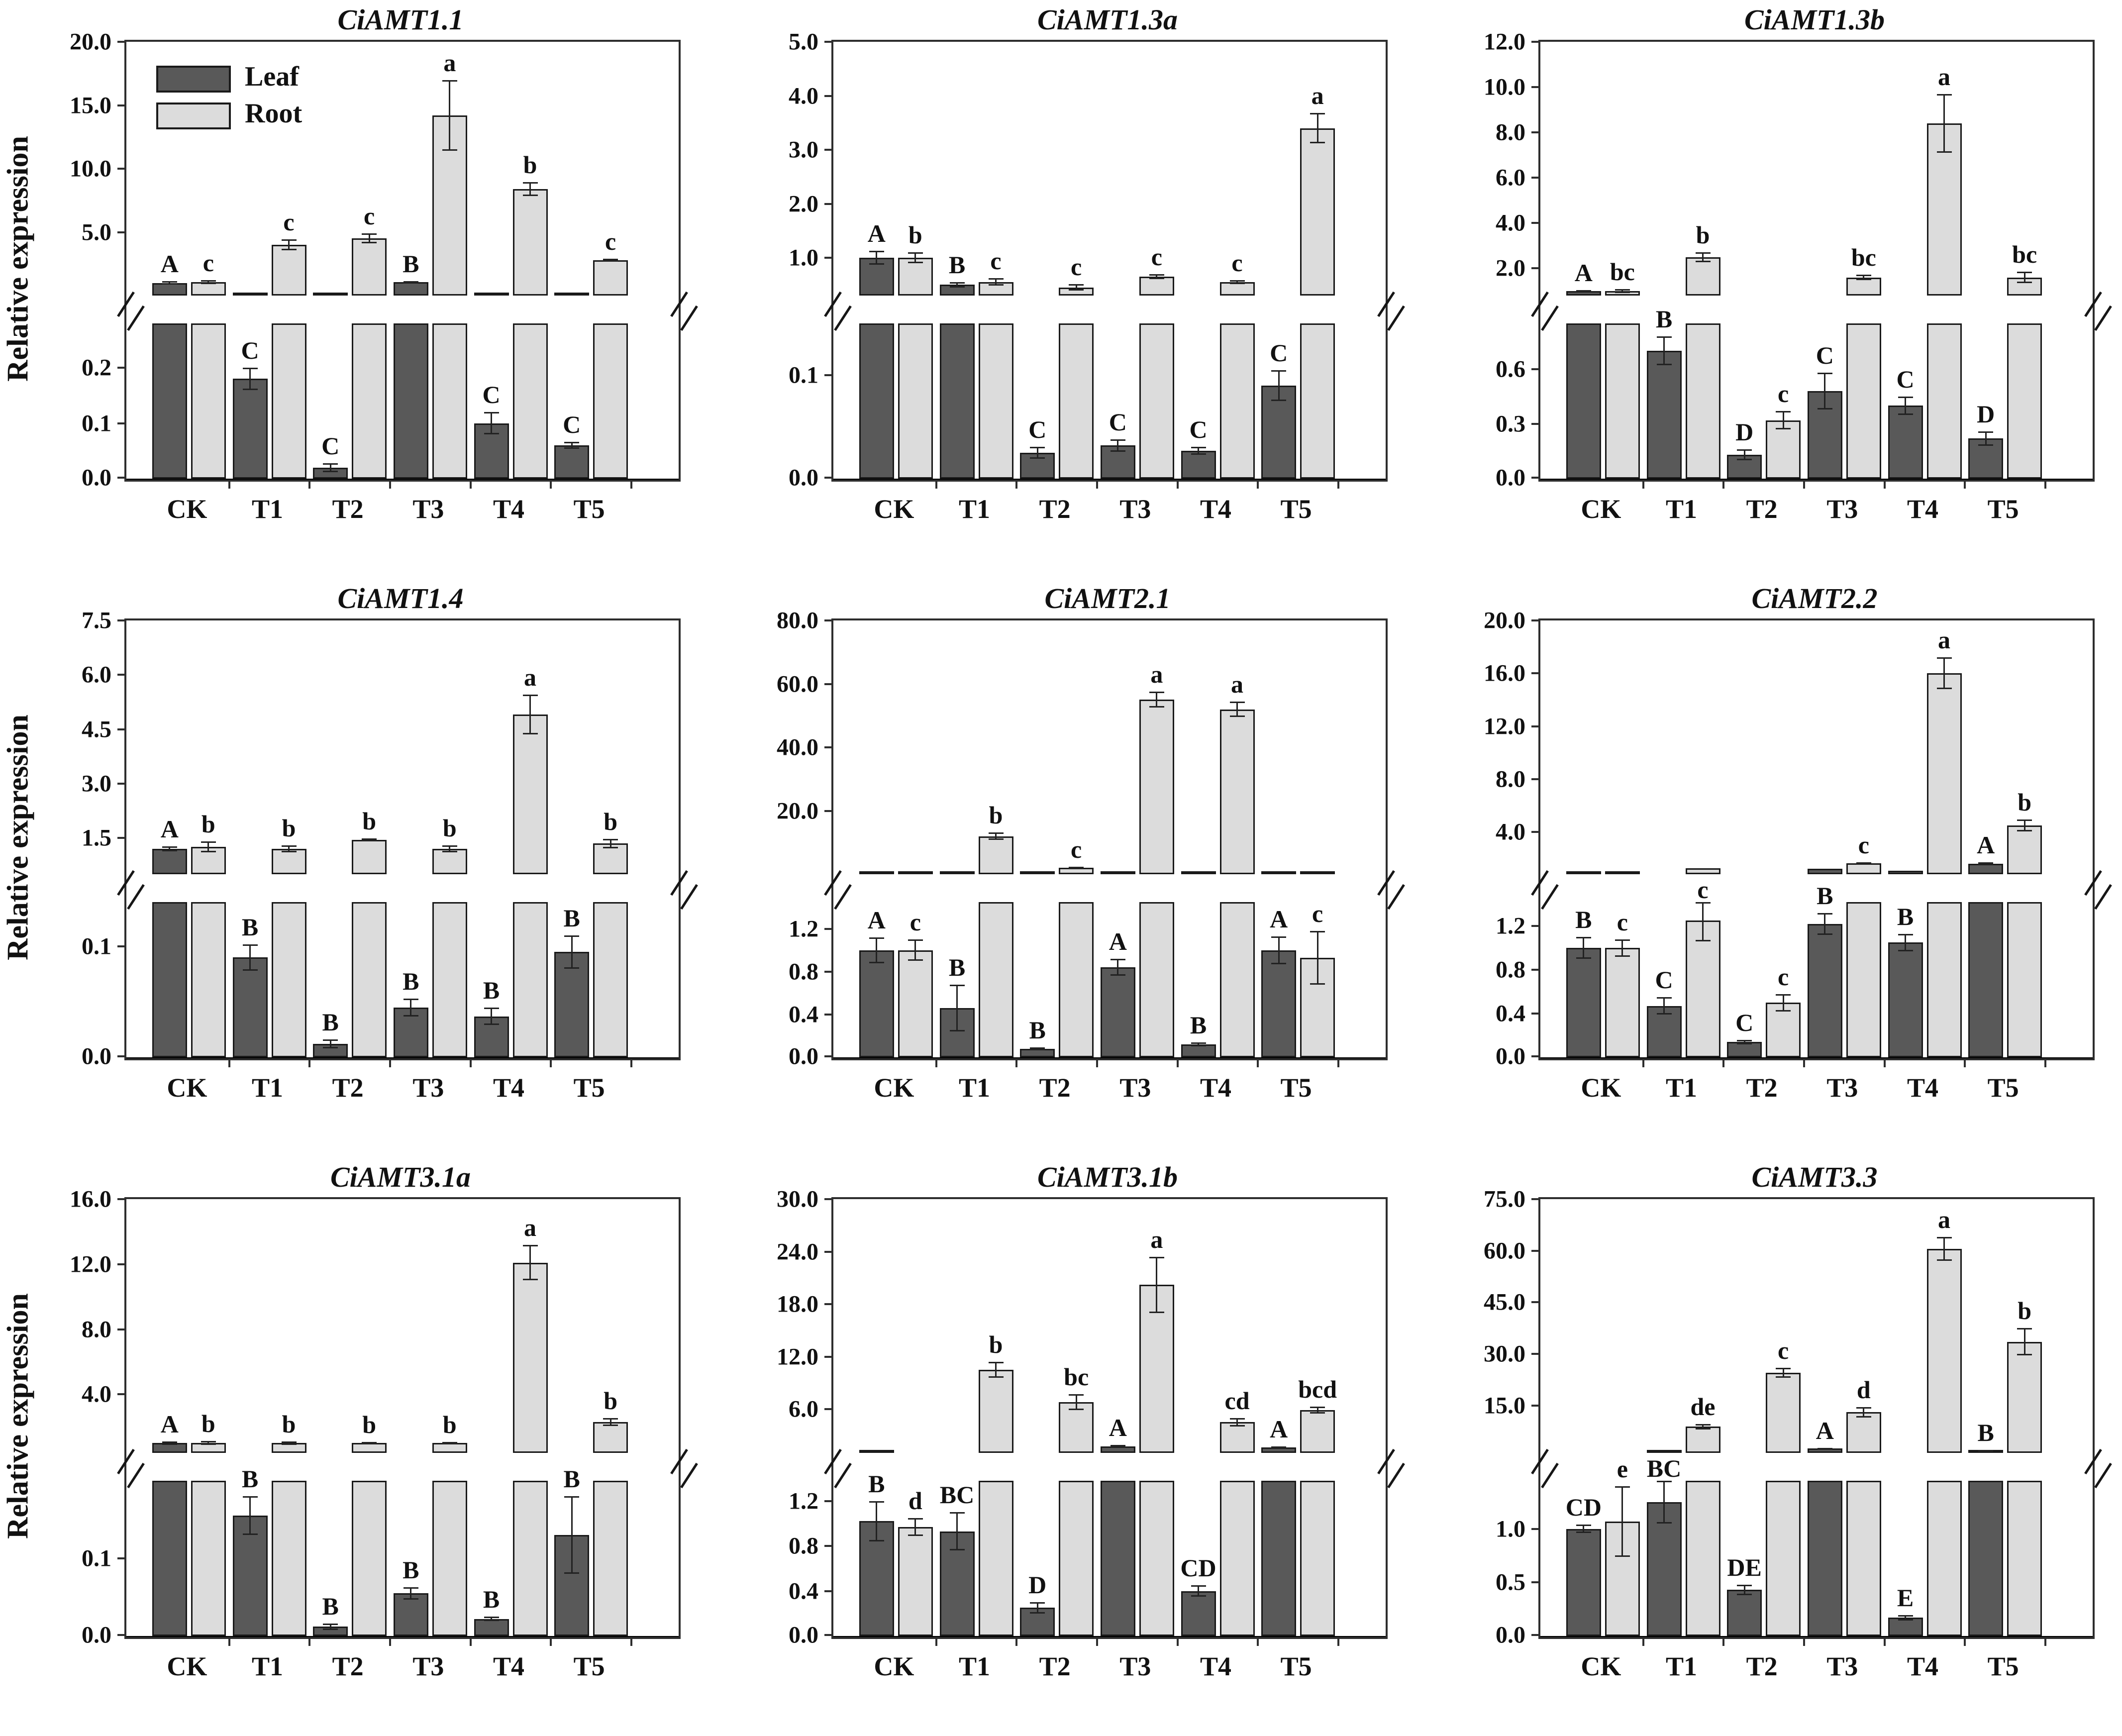 The width and height of the screenshot is (2122, 1736). Describe the element at coordinates (509, 1088) in the screenshot. I see `x-category-label-T4: T4` at that location.